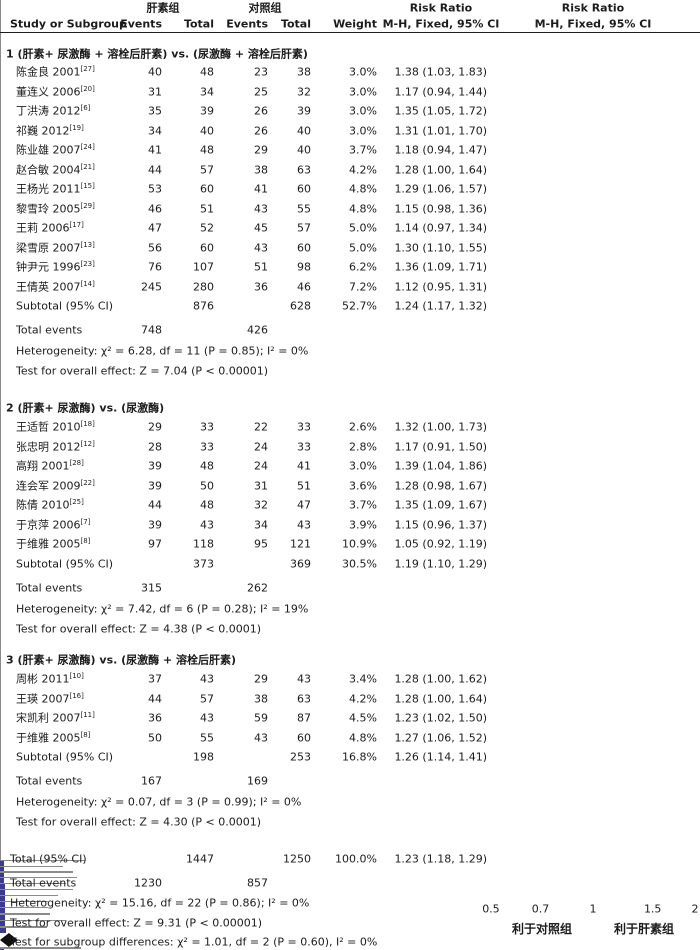 The image size is (700, 950). Describe the element at coordinates (43, 131) in the screenshot. I see `study-name: 祁巍 2012` at that location.